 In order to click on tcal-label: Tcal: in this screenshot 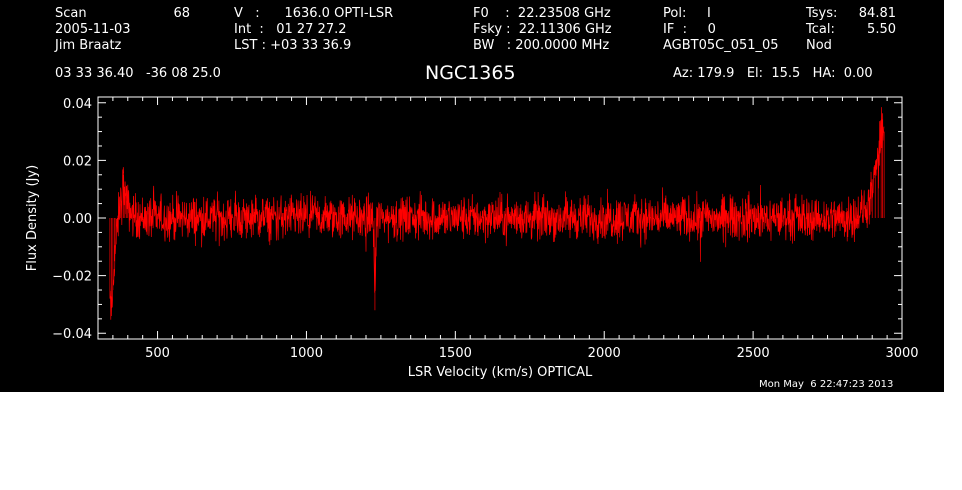, I will do `click(820, 29)`.